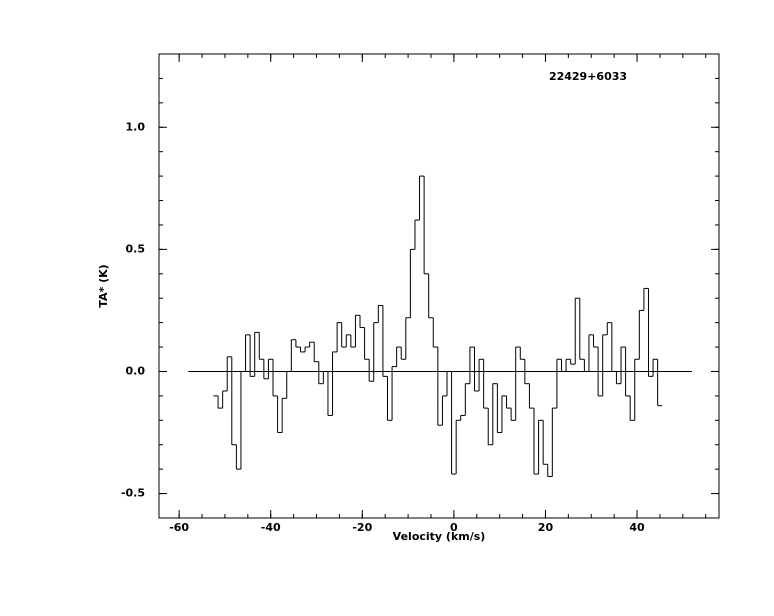  What do you see at coordinates (588, 76) in the screenshot?
I see `chart-title: 22429+6033` at bounding box center [588, 76].